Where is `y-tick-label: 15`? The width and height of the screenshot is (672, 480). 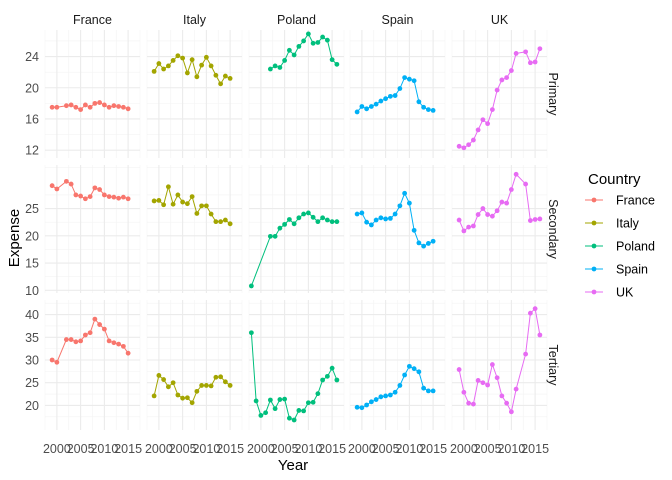
y-tick-label: 15 is located at coordinates (32, 264).